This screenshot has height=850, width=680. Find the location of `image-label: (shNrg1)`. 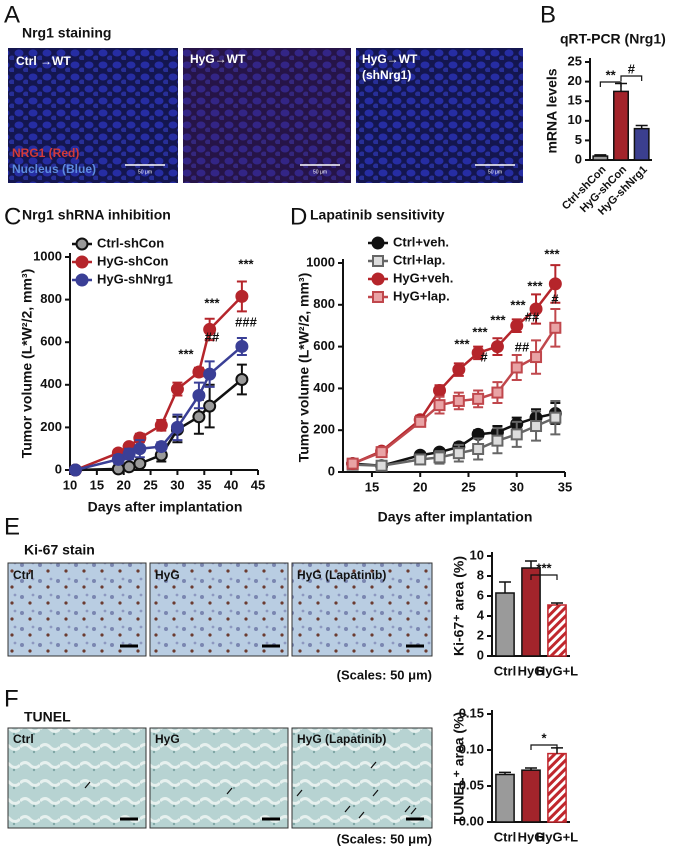

image-label: (shNrg1) is located at coordinates (386, 75).